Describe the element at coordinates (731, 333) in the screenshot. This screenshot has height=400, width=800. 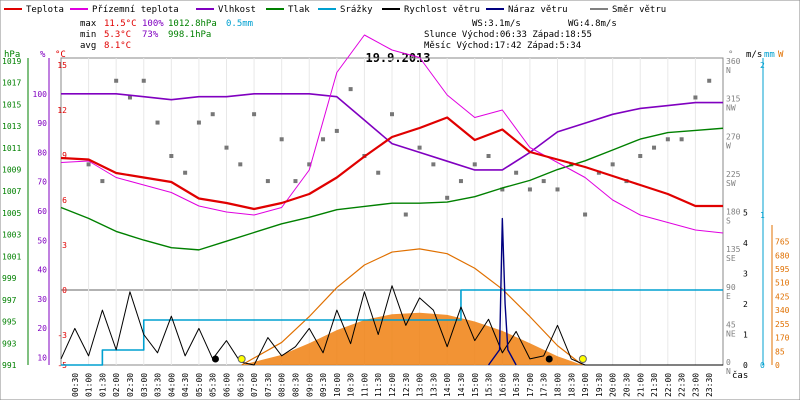
I see `tick-label-dir: NE` at that location.